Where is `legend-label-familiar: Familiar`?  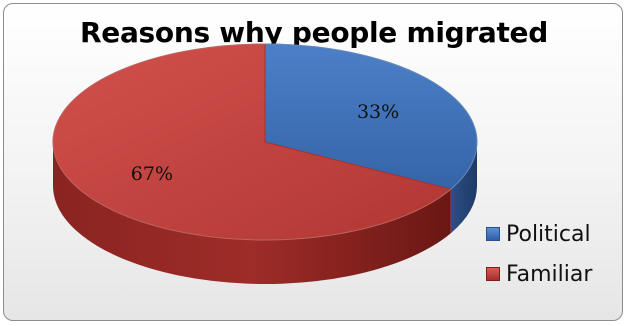
legend-label-familiar: Familiar is located at coordinates (549, 274).